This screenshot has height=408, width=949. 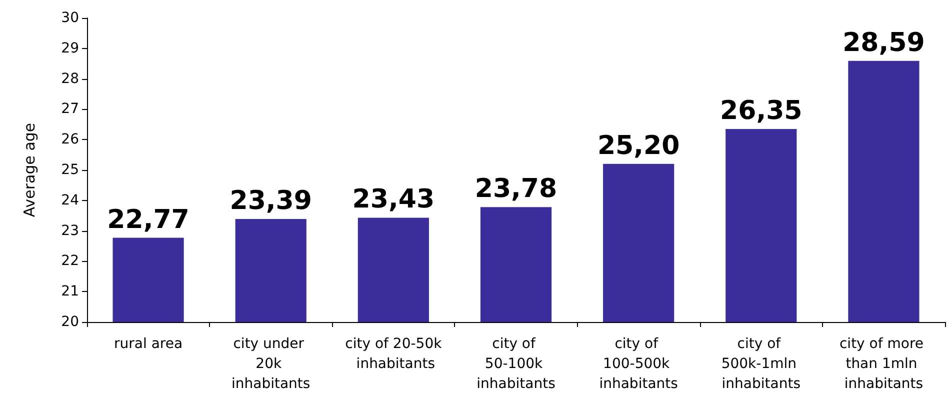 I want to click on x-tick-label: city of 50-100k inhabitants, so click(x=516, y=364).